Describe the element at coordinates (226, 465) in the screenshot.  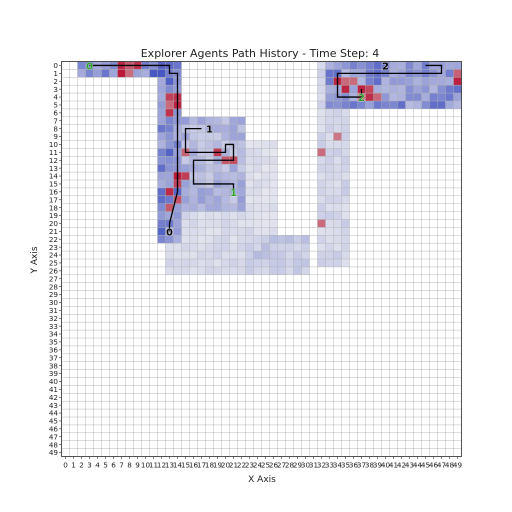
I see `x-tick-label: 20` at that location.